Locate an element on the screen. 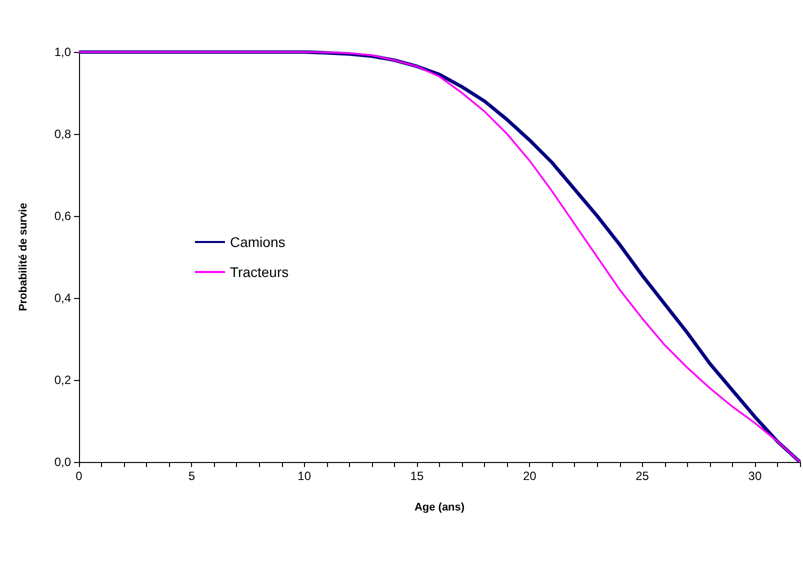  y-axis-title: Probabilité de survie is located at coordinates (24, 257).